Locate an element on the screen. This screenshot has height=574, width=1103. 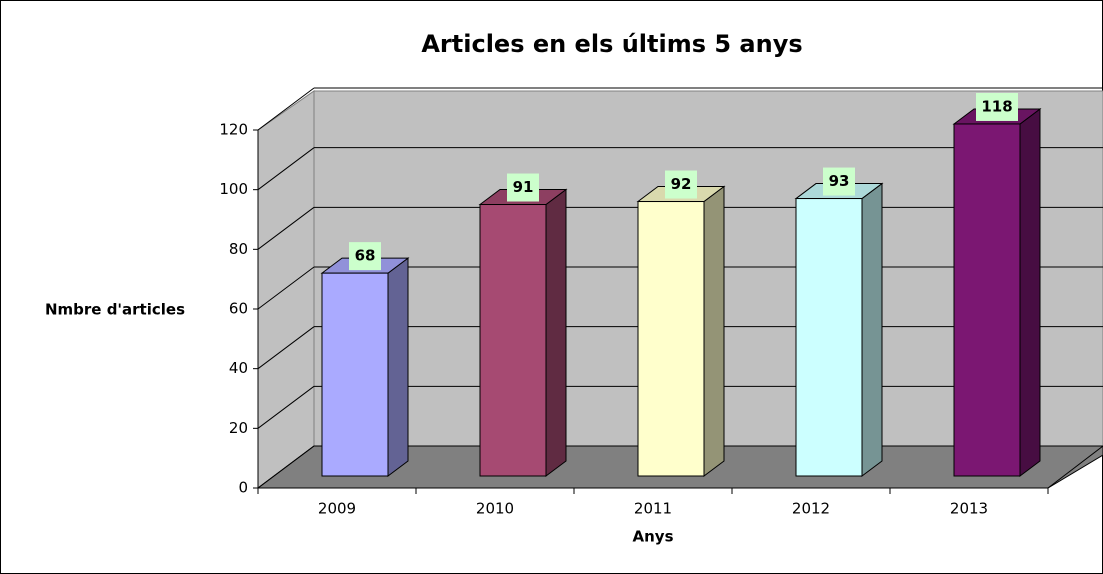
value-label: 118 is located at coordinates (996, 106).